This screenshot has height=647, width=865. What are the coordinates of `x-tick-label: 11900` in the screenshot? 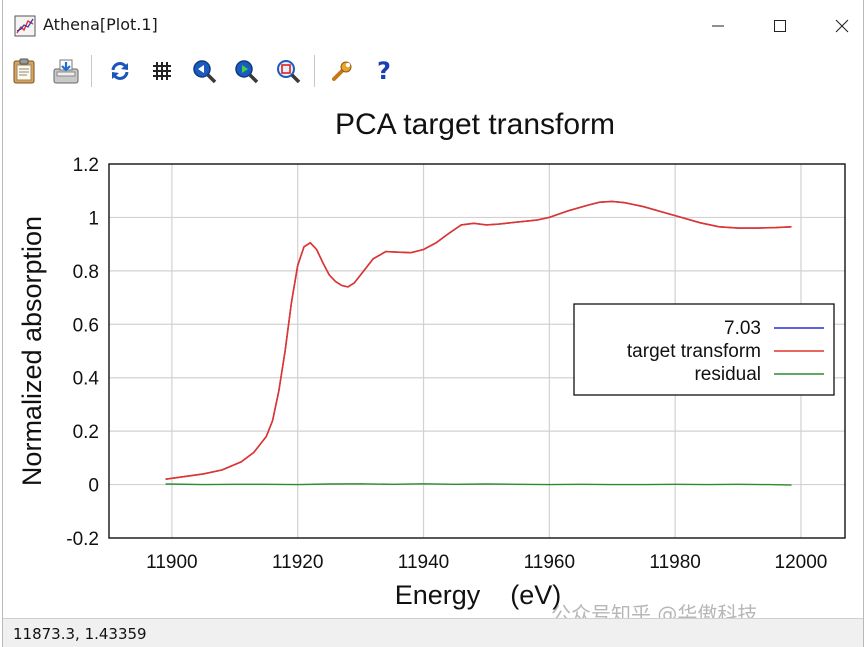 It's located at (171, 562).